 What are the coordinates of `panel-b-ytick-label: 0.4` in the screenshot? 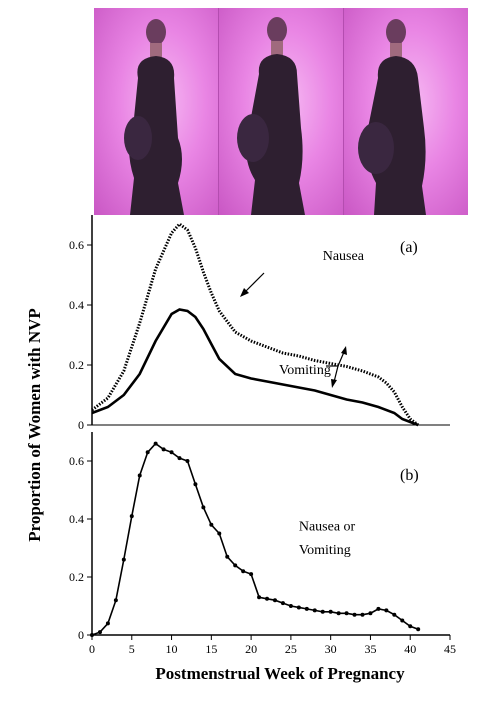 It's located at (76, 519).